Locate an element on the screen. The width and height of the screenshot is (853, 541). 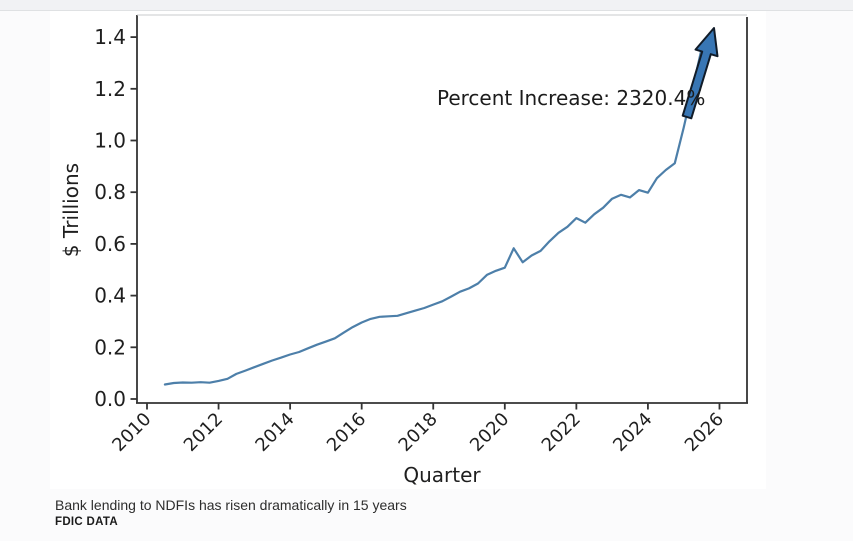
trend-arrow is located at coordinates (700, 73).